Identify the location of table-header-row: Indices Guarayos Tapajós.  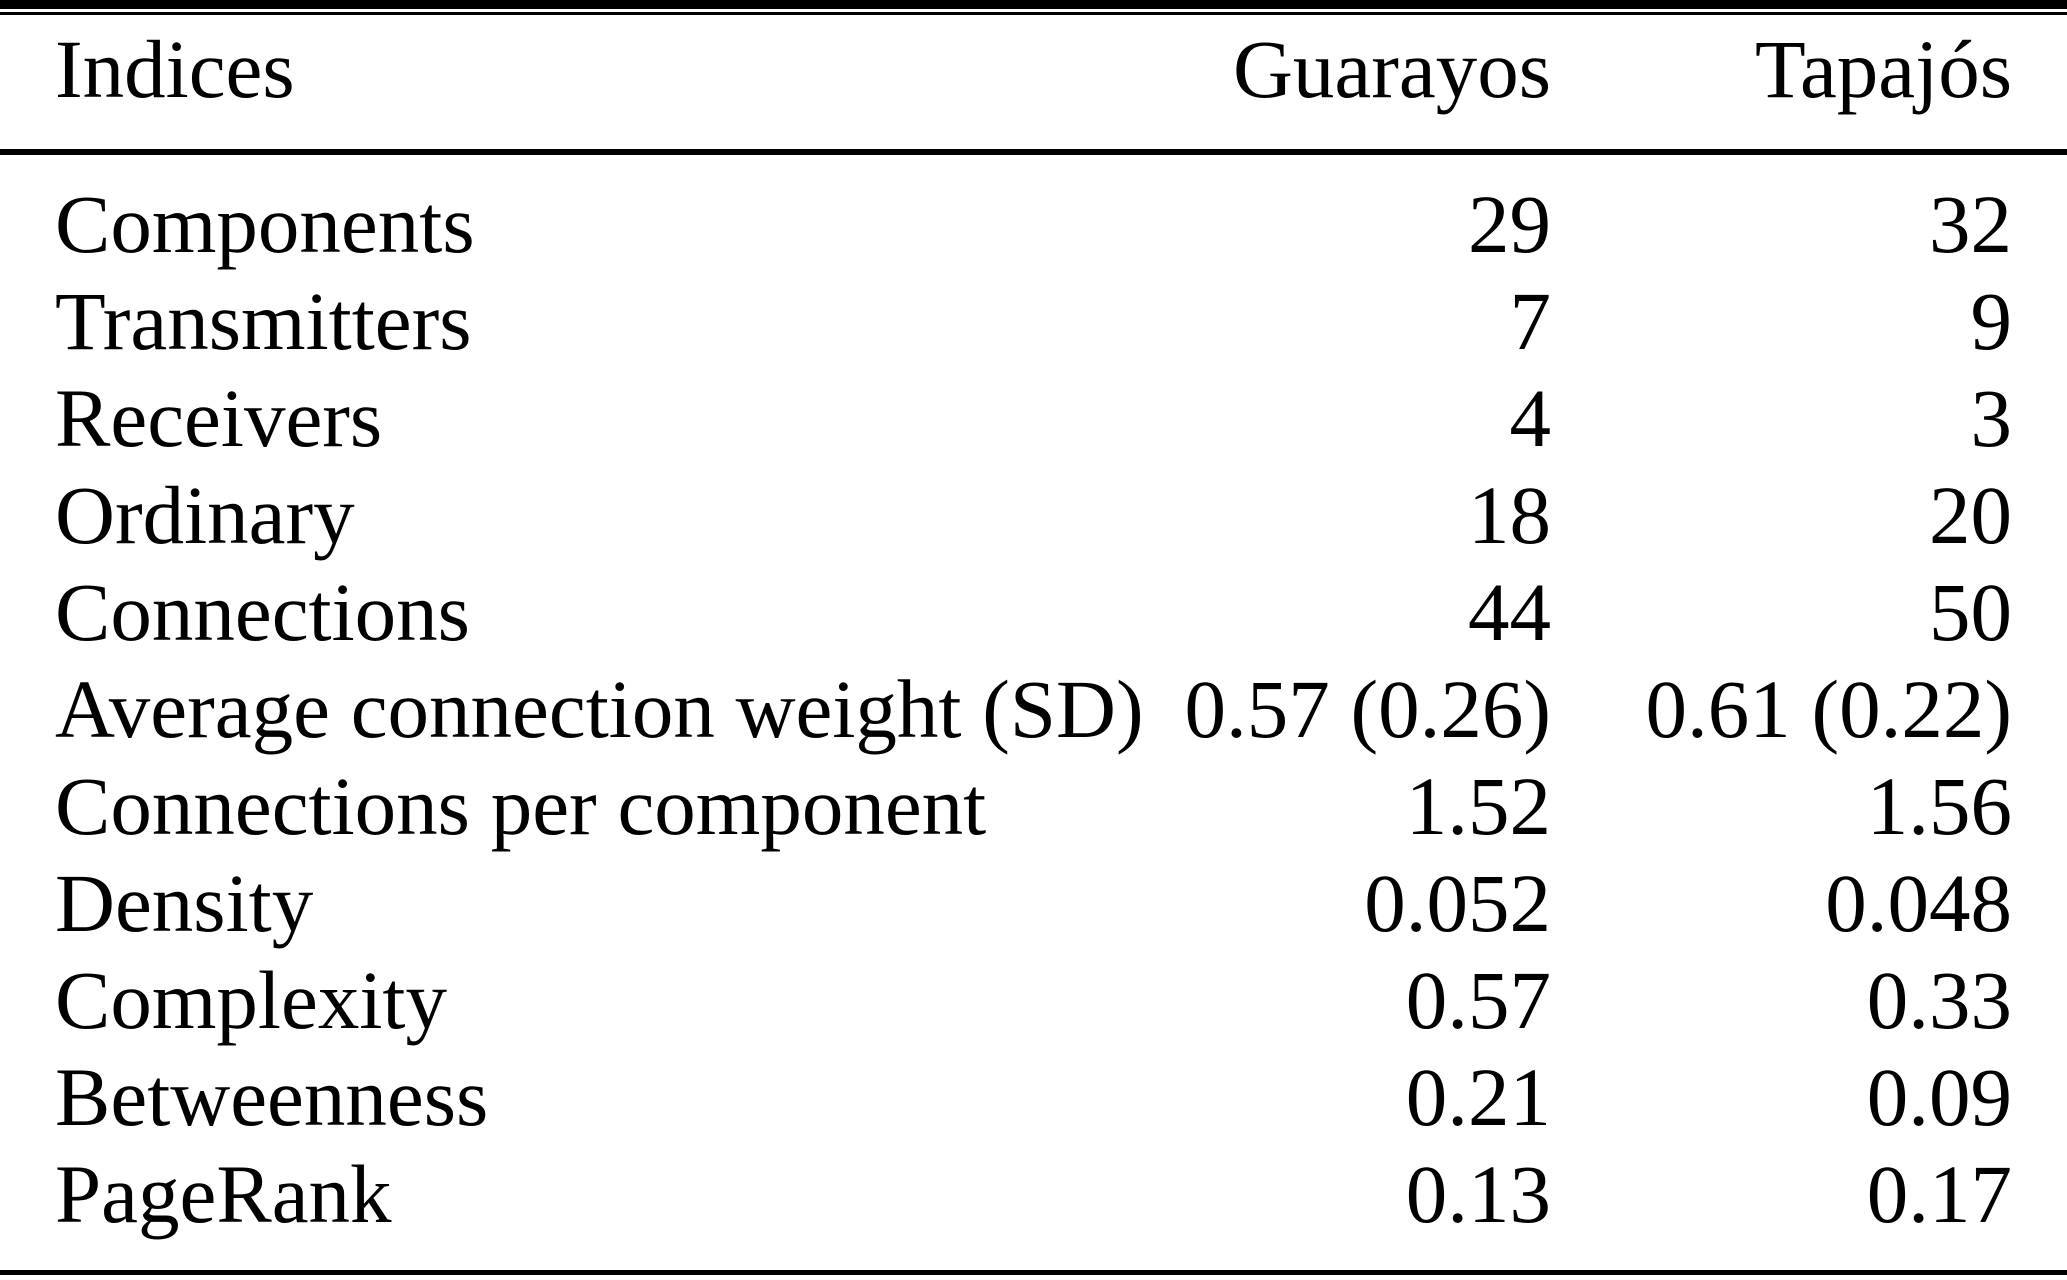
(1033, 82).